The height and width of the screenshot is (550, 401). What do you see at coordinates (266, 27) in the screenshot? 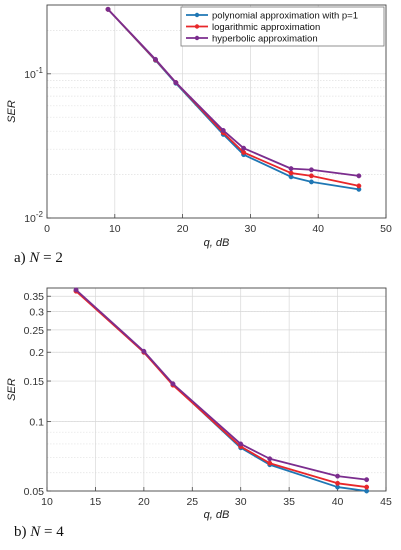
I see `legend-label: logarithmic approximation` at bounding box center [266, 27].